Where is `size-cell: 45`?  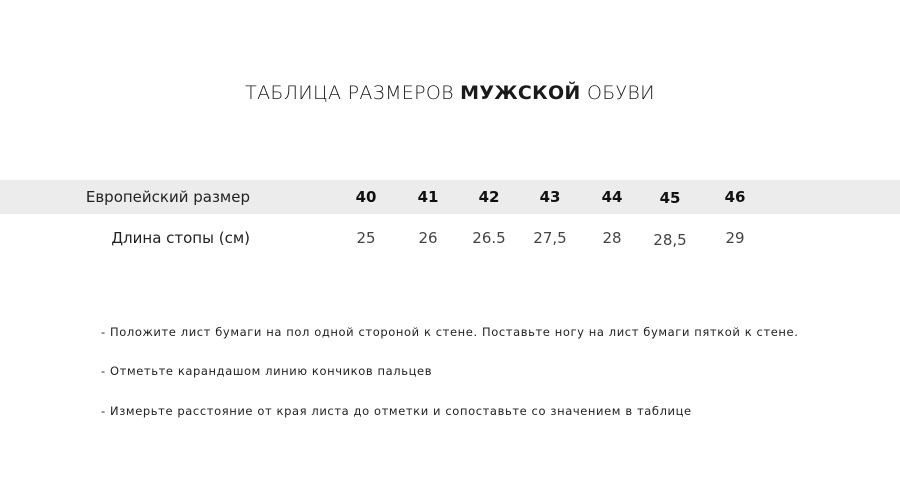 size-cell: 45 is located at coordinates (670, 198).